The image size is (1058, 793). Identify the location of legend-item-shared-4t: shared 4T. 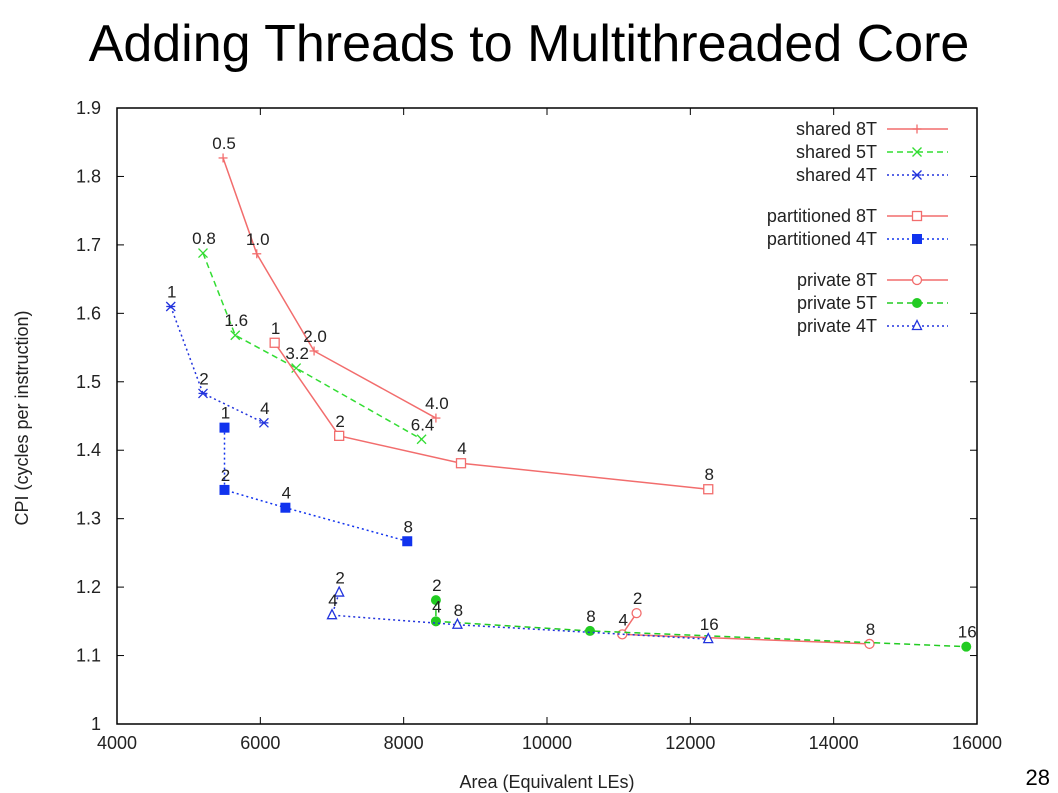
(872, 175).